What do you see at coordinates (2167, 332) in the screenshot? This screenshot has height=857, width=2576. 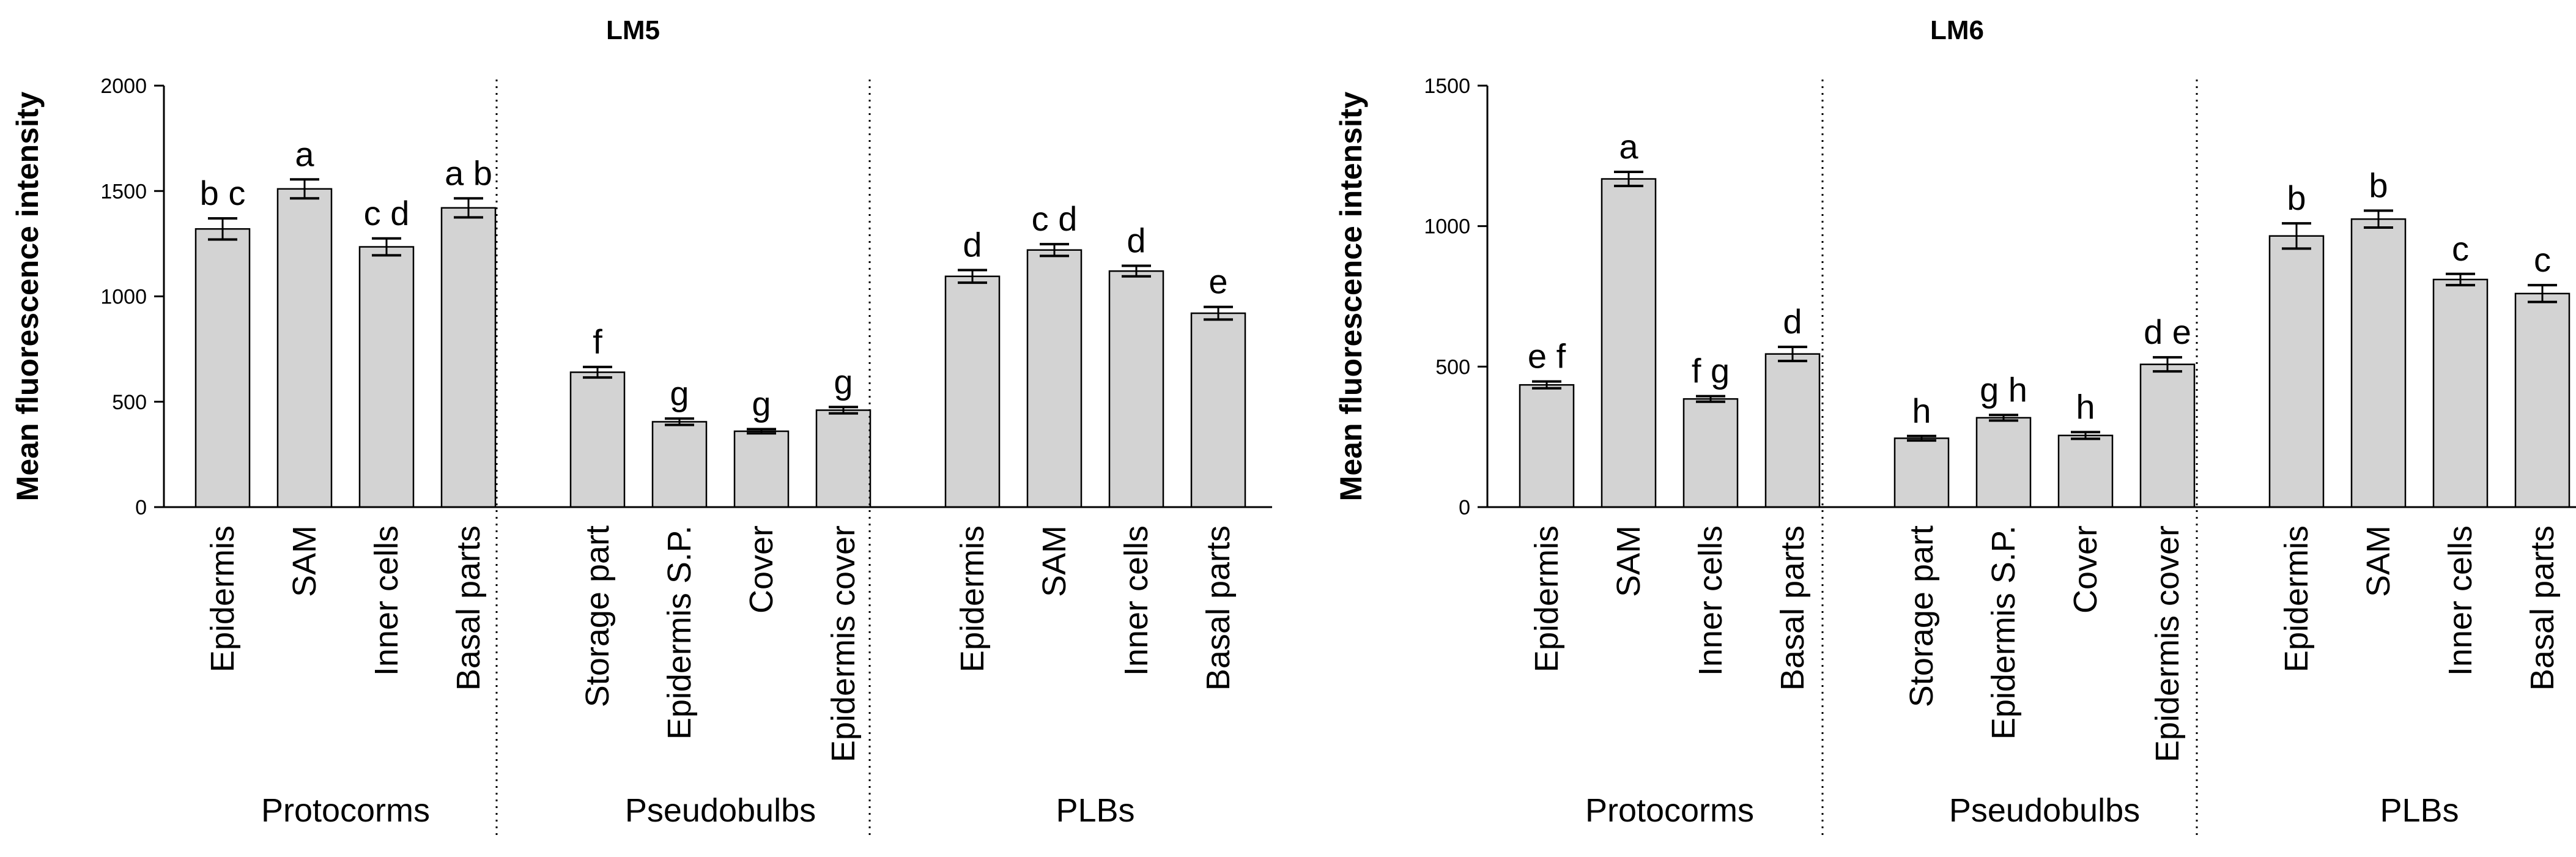 I see `significance-letter: d e` at bounding box center [2167, 332].